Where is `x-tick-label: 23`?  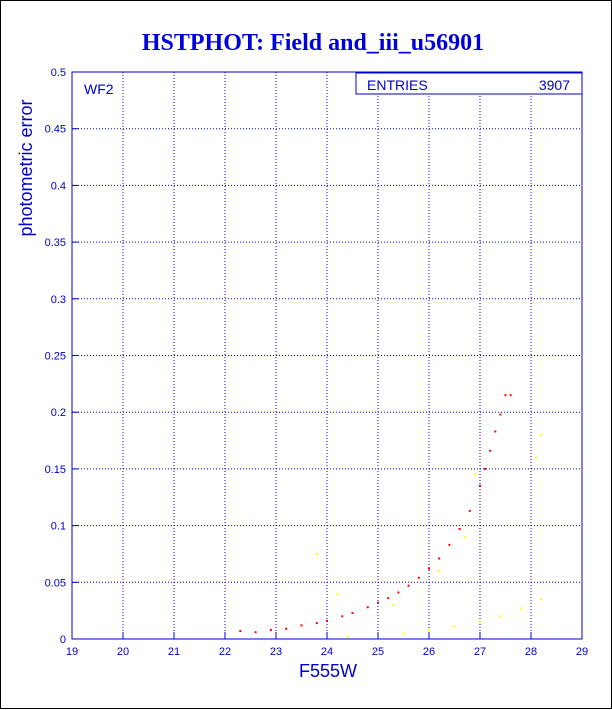 x-tick-label: 23 is located at coordinates (276, 652).